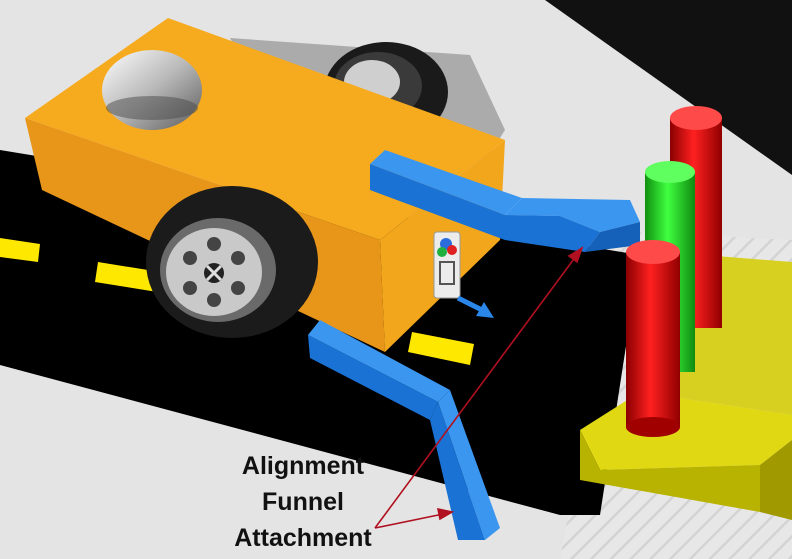  What do you see at coordinates (505, 201) in the screenshot?
I see `funnel-upper-arm` at bounding box center [505, 201].